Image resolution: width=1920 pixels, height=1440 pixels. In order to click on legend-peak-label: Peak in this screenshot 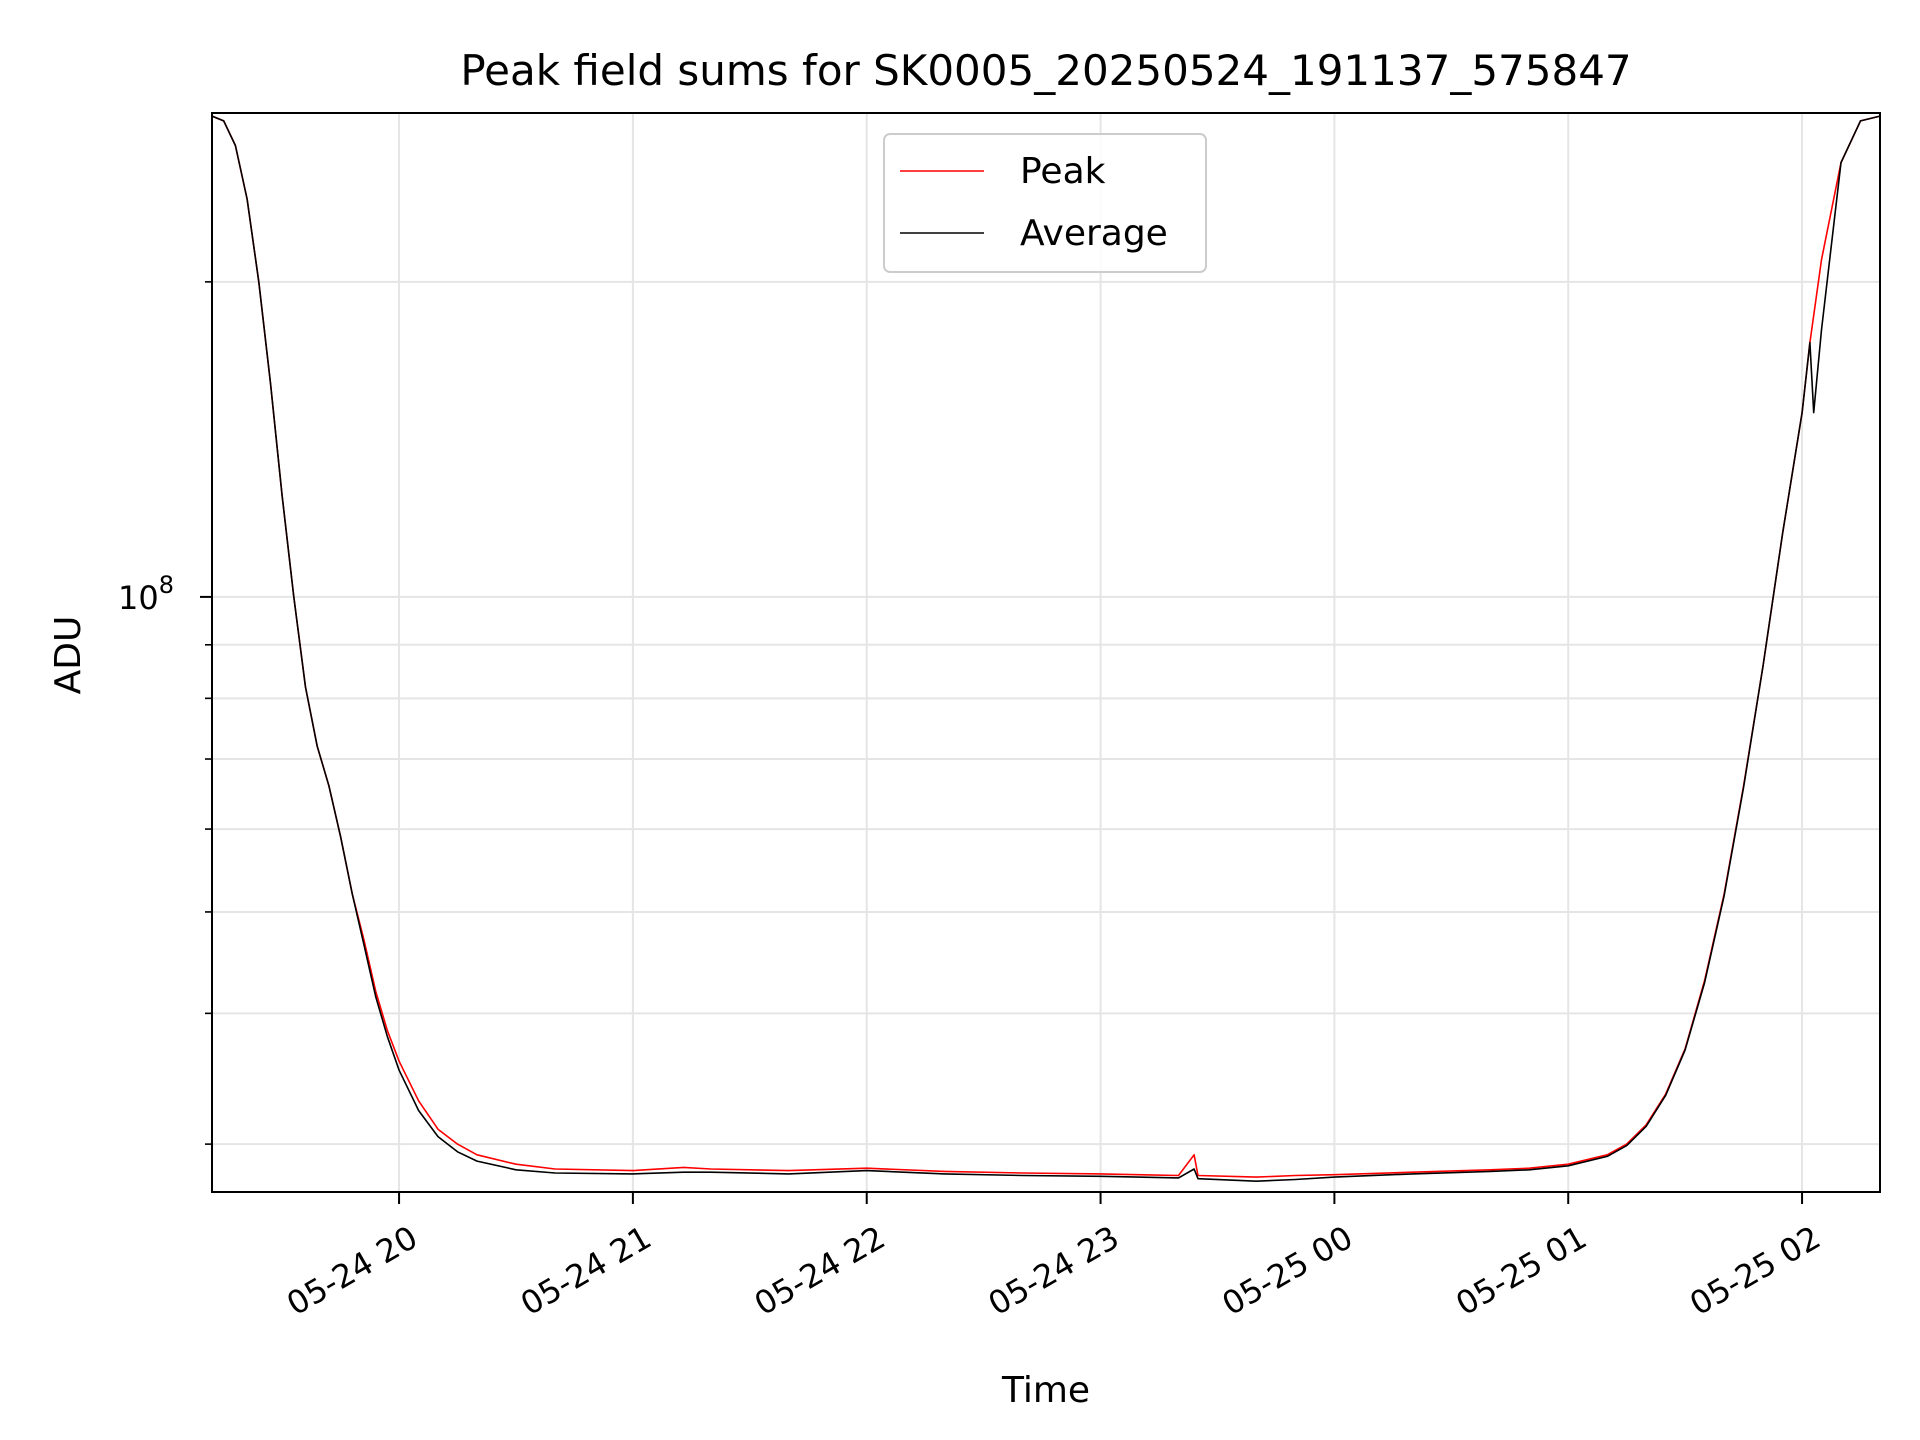, I will do `click(1063, 171)`.